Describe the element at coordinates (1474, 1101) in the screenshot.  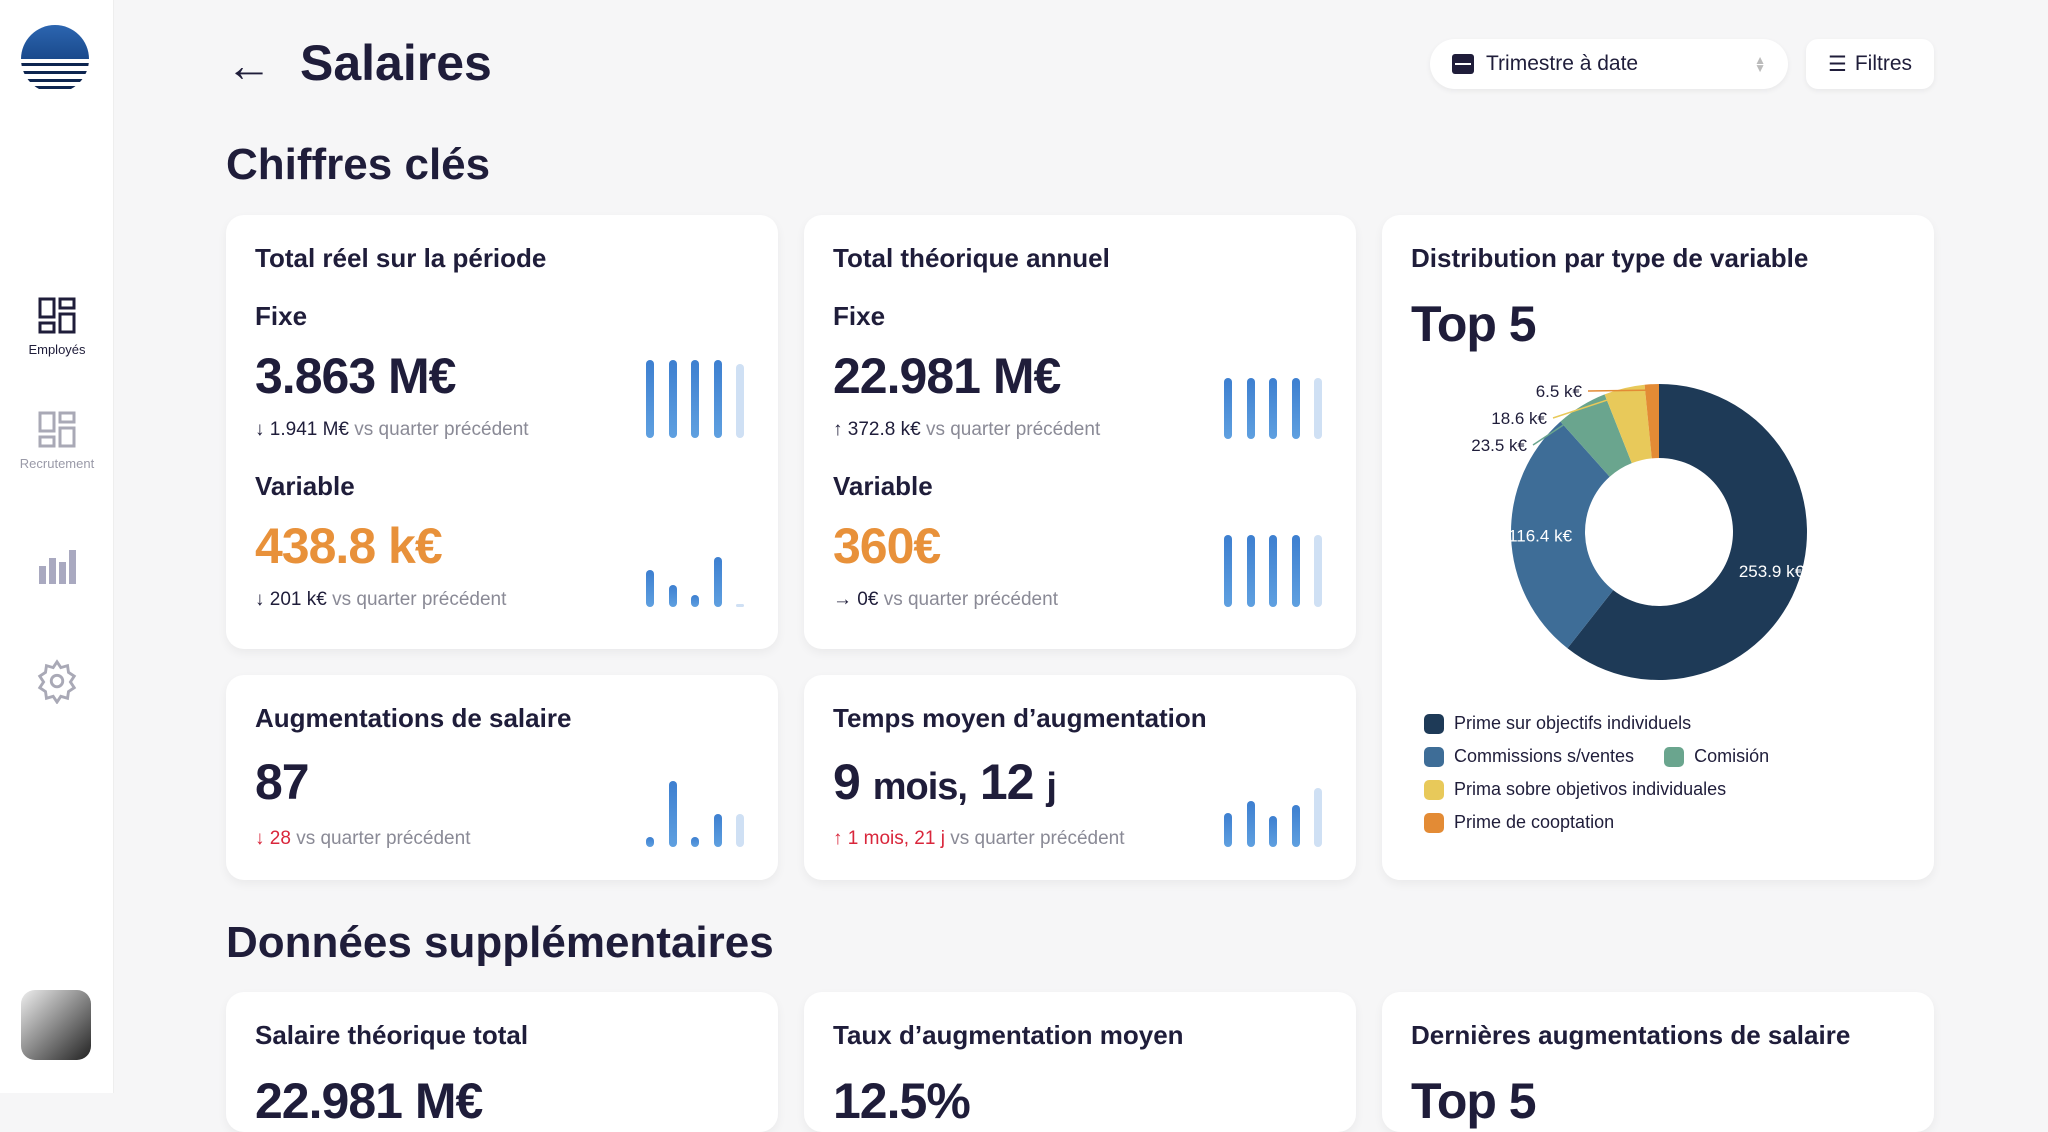
I see `dernieres-value: Top 5` at that location.